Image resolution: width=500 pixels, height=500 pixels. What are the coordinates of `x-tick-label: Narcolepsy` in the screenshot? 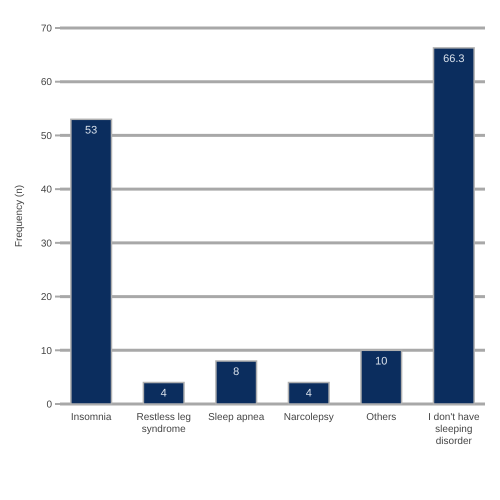 It's located at (309, 417).